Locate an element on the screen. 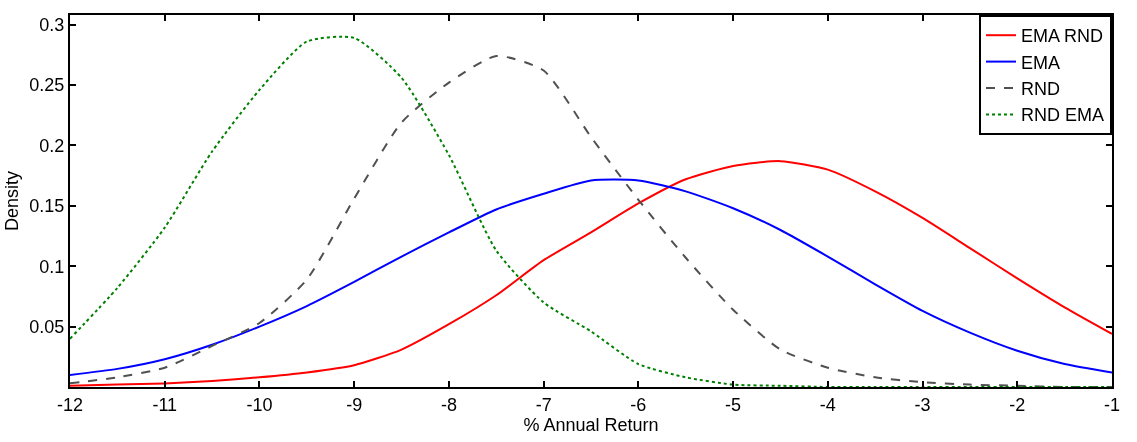 The height and width of the screenshot is (442, 1137). x-tick-label: -10 is located at coordinates (259, 404).